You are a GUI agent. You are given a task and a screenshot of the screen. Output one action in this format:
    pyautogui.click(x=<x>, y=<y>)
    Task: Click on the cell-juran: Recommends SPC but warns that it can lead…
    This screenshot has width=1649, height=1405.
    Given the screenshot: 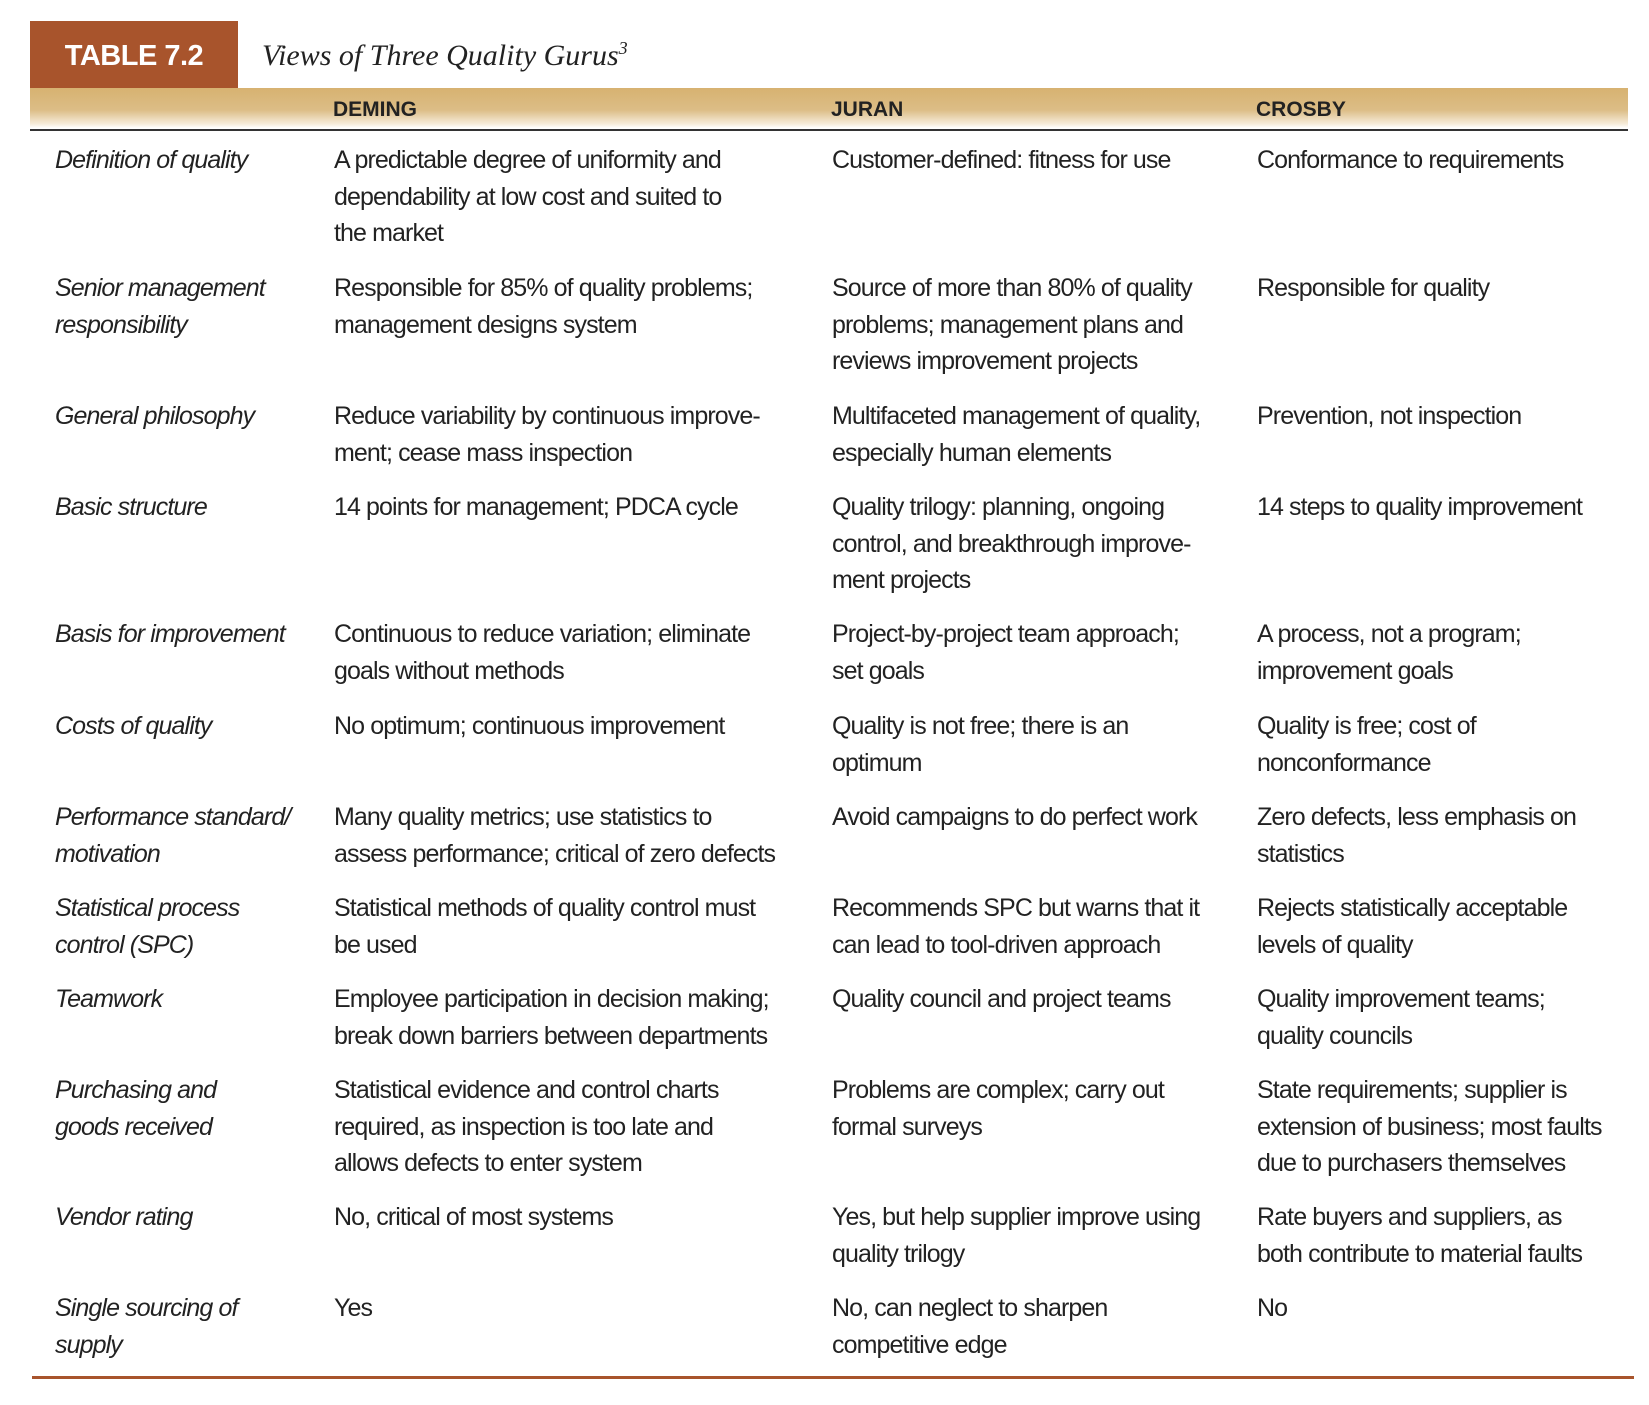 What is the action you would take?
    pyautogui.click(x=1016, y=926)
    